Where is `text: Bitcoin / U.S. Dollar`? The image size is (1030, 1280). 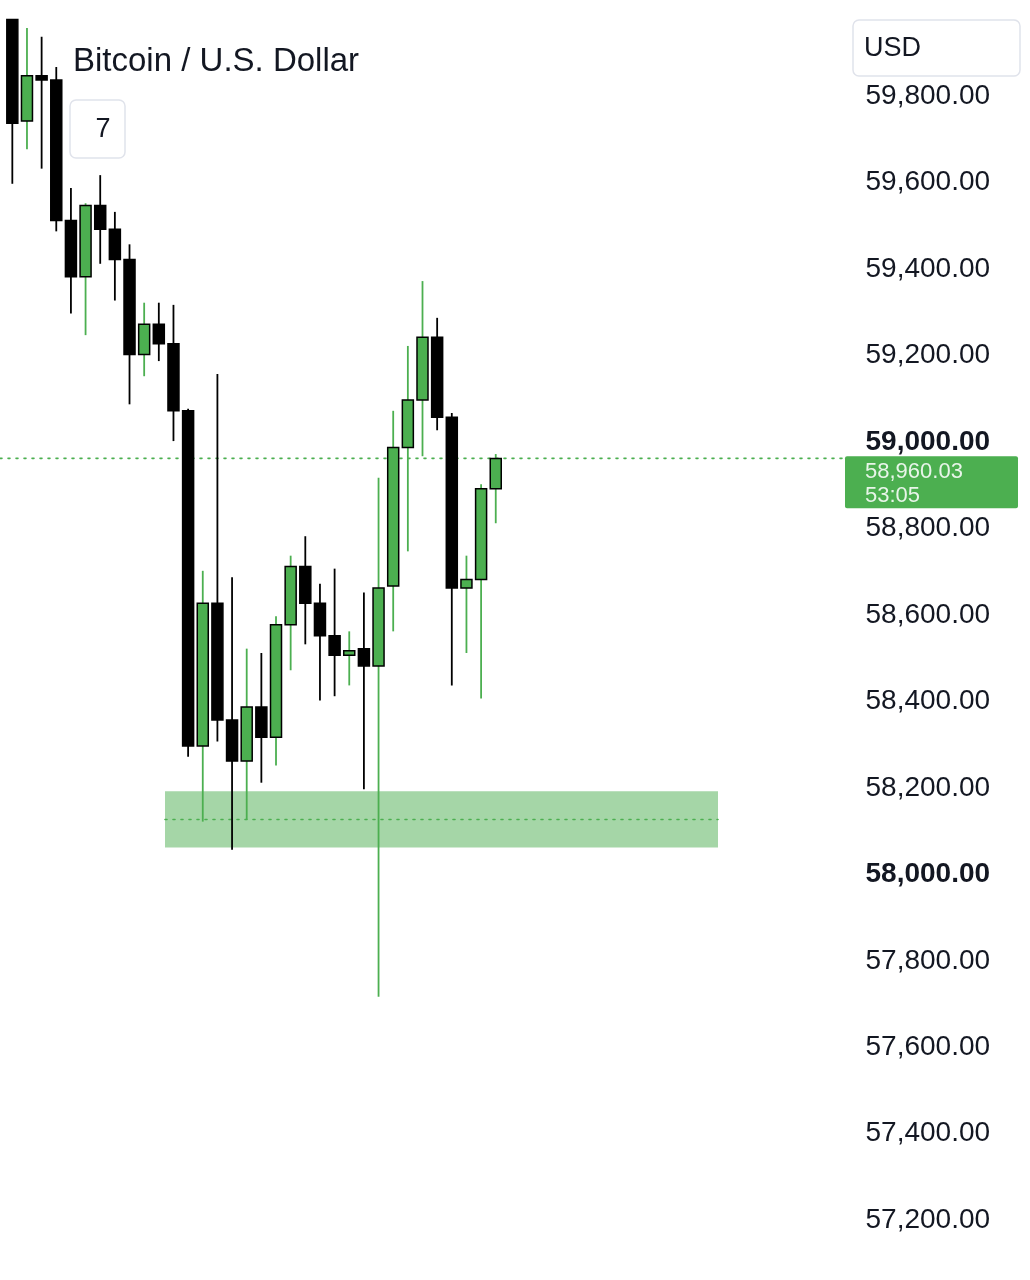
text: Bitcoin / U.S. Dollar is located at coordinates (216, 59).